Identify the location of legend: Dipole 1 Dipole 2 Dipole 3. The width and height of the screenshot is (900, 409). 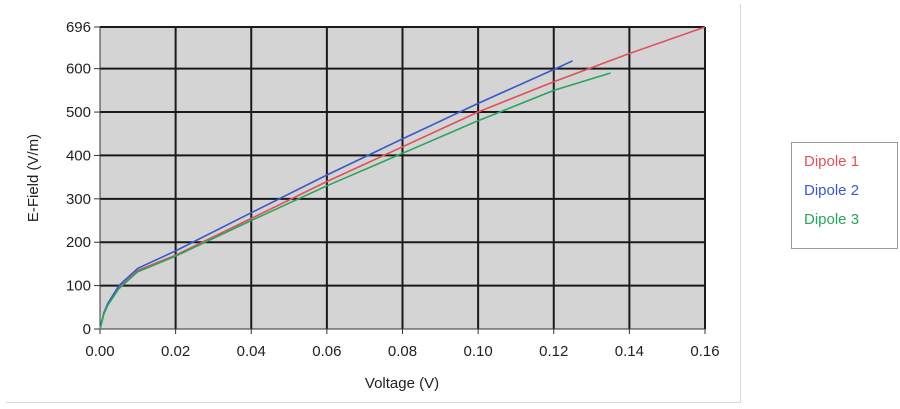
(844, 195).